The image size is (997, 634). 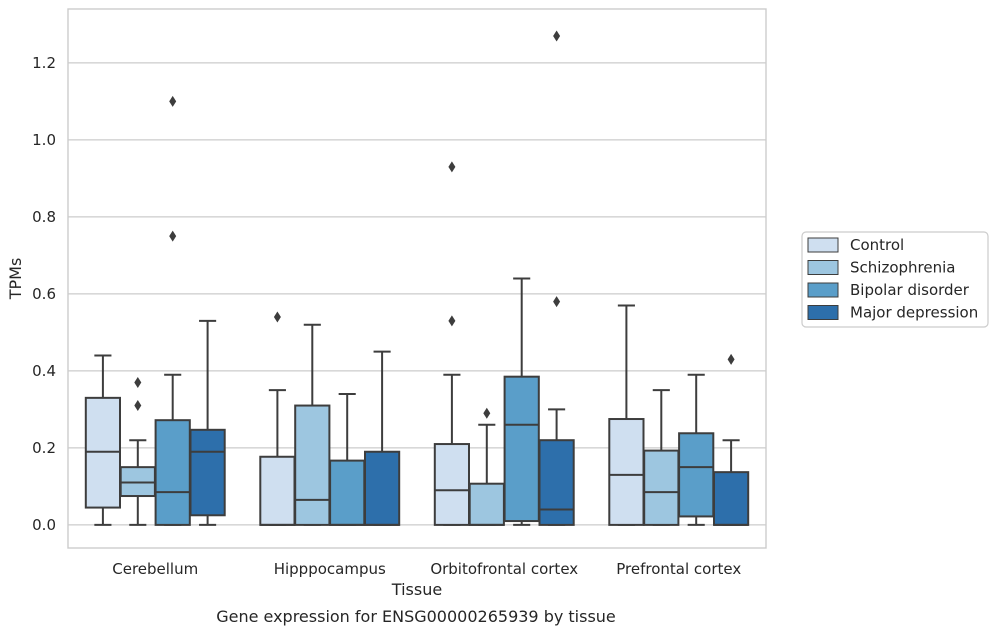 I want to click on legend-label: Control, so click(x=877, y=245).